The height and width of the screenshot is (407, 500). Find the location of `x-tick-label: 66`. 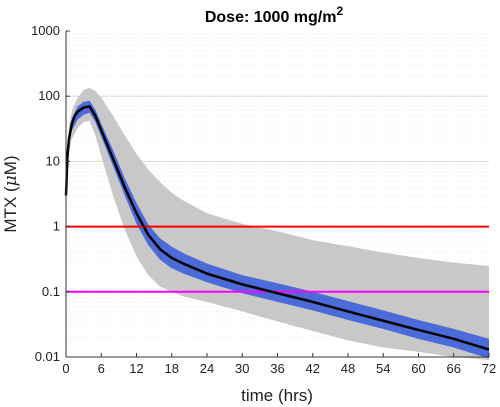

x-tick-label: 66 is located at coordinates (454, 368).